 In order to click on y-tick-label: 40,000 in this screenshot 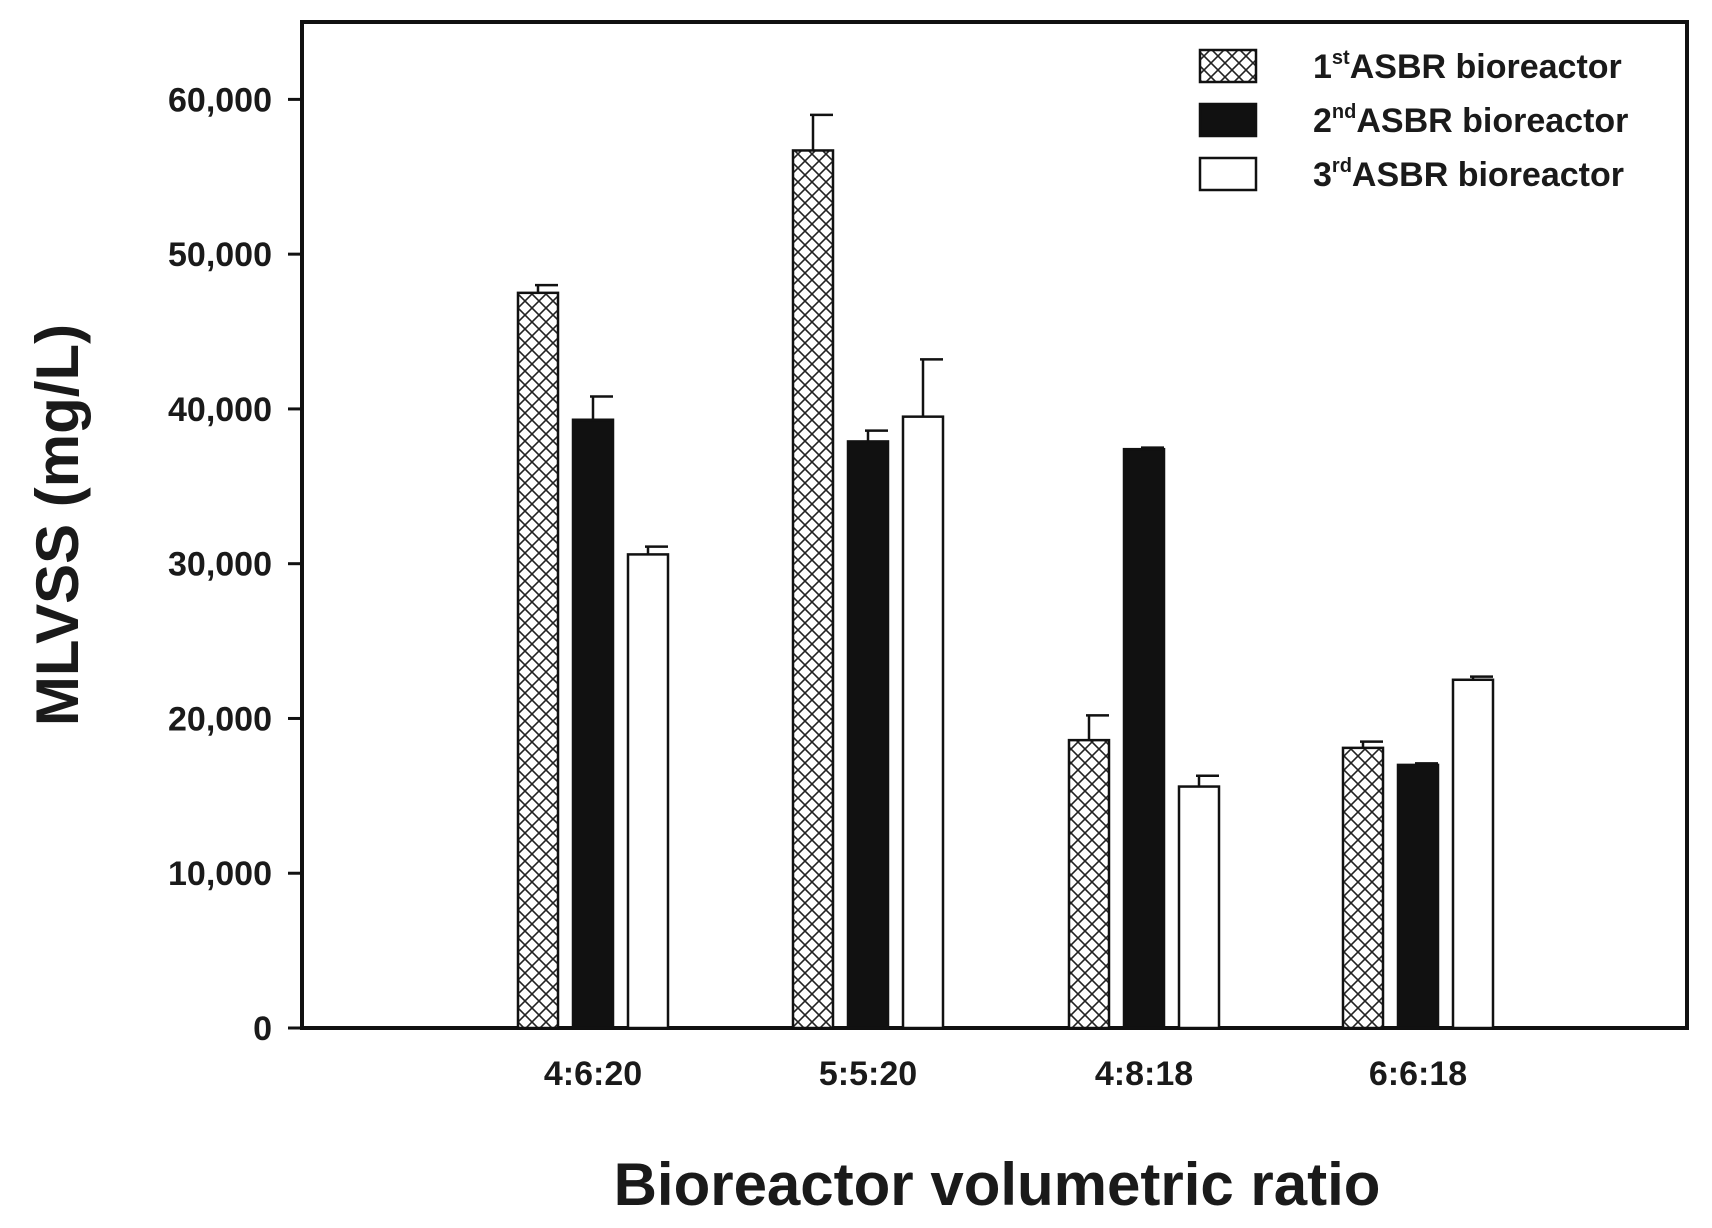, I will do `click(220, 410)`.